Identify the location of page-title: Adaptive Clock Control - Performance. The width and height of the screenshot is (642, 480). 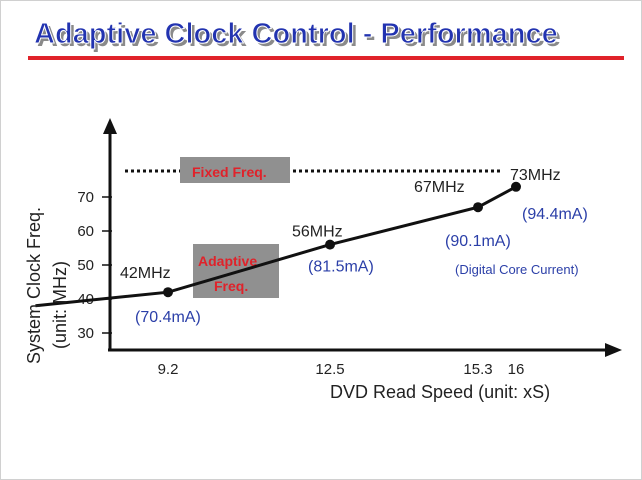
(296, 34).